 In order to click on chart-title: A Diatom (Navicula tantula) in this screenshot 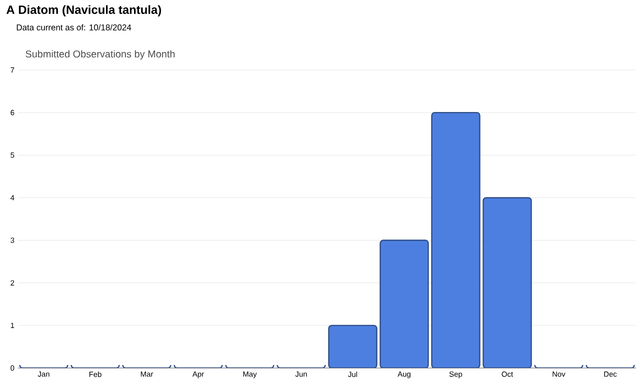, I will do `click(84, 10)`.